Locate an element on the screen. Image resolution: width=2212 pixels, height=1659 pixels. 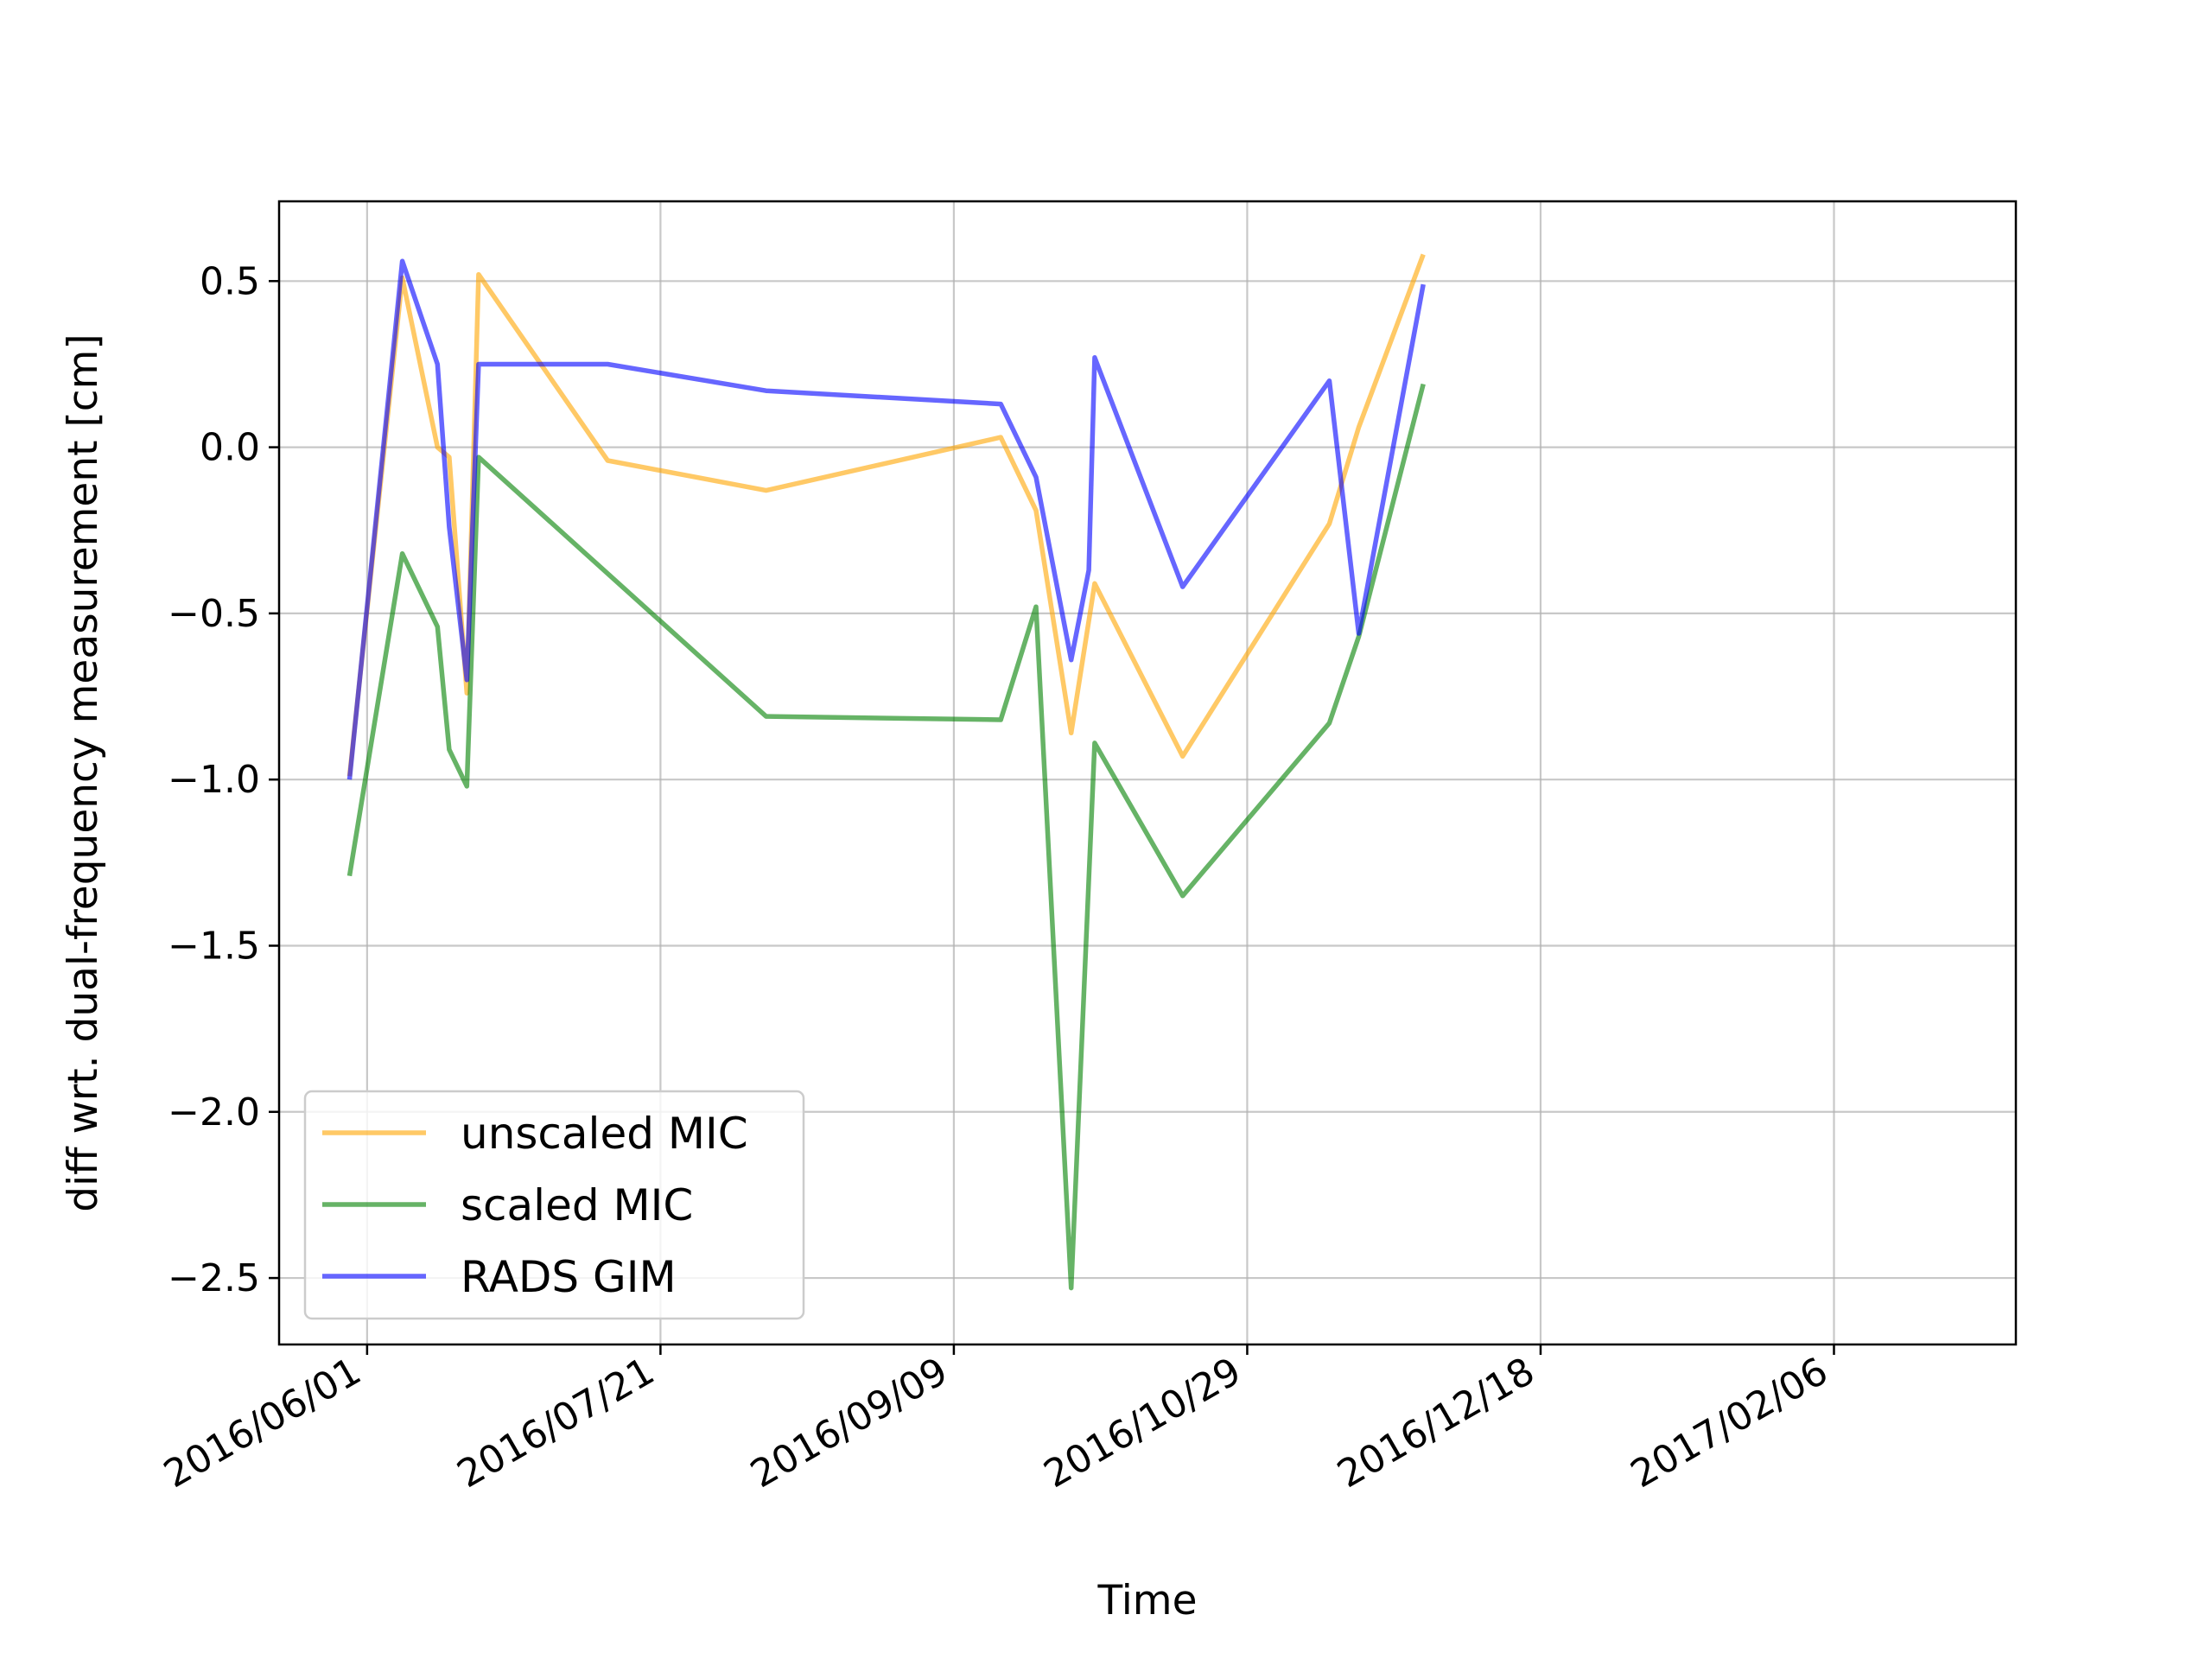
x-tick-label: 2016/10/29 is located at coordinates (1143, 1423).